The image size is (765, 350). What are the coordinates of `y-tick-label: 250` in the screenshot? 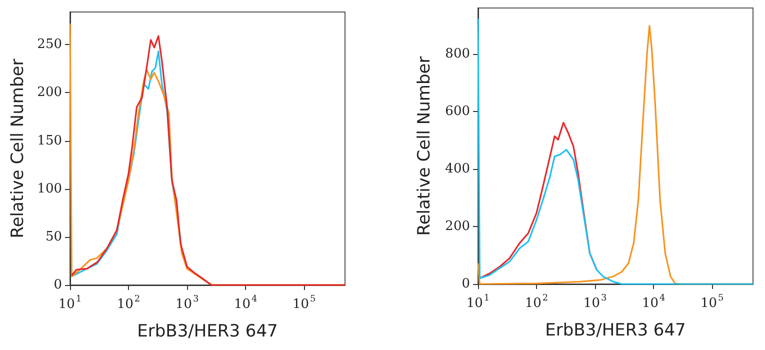 It's located at (49, 44).